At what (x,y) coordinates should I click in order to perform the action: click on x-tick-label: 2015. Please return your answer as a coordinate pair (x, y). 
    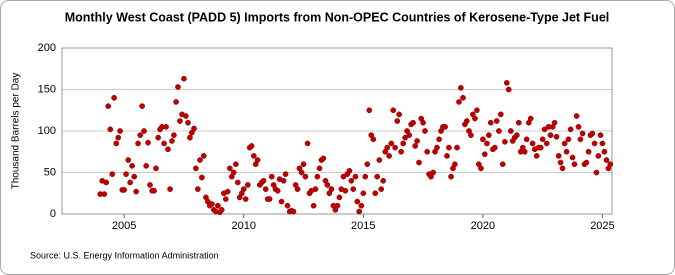
    Looking at the image, I should click on (363, 226).